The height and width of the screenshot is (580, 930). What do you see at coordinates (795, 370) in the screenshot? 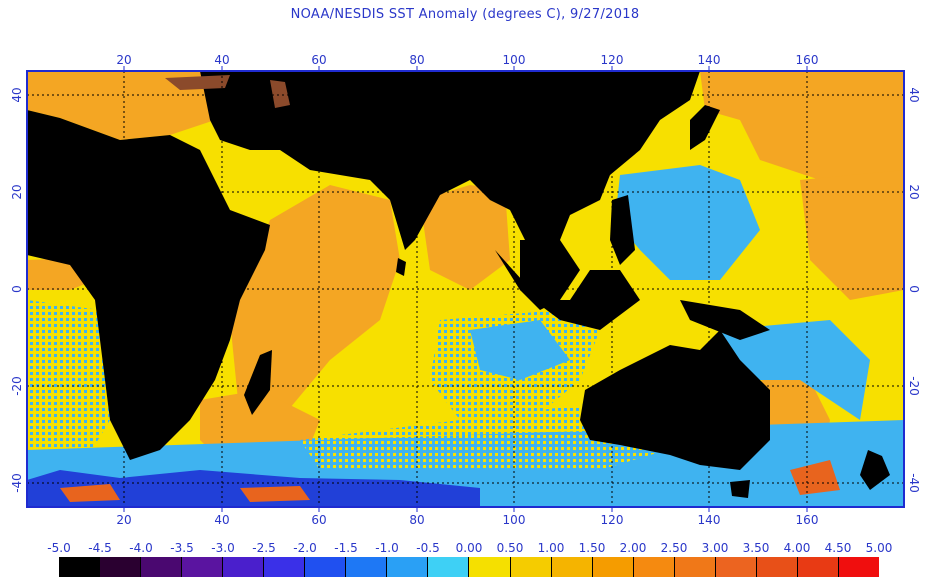
I see `cool-coral-sea-region` at bounding box center [795, 370].